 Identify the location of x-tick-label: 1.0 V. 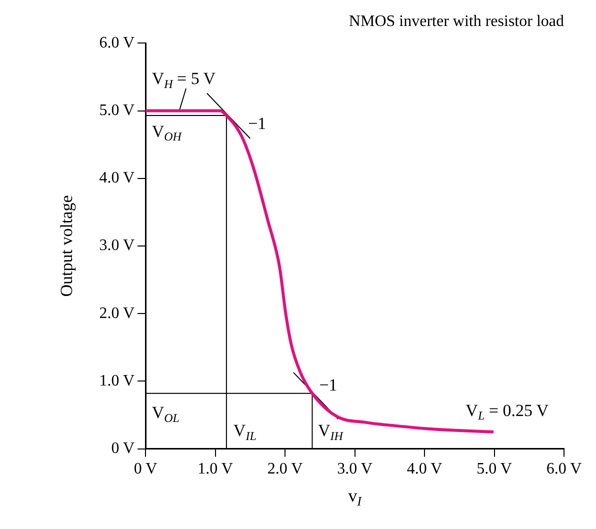
(216, 469).